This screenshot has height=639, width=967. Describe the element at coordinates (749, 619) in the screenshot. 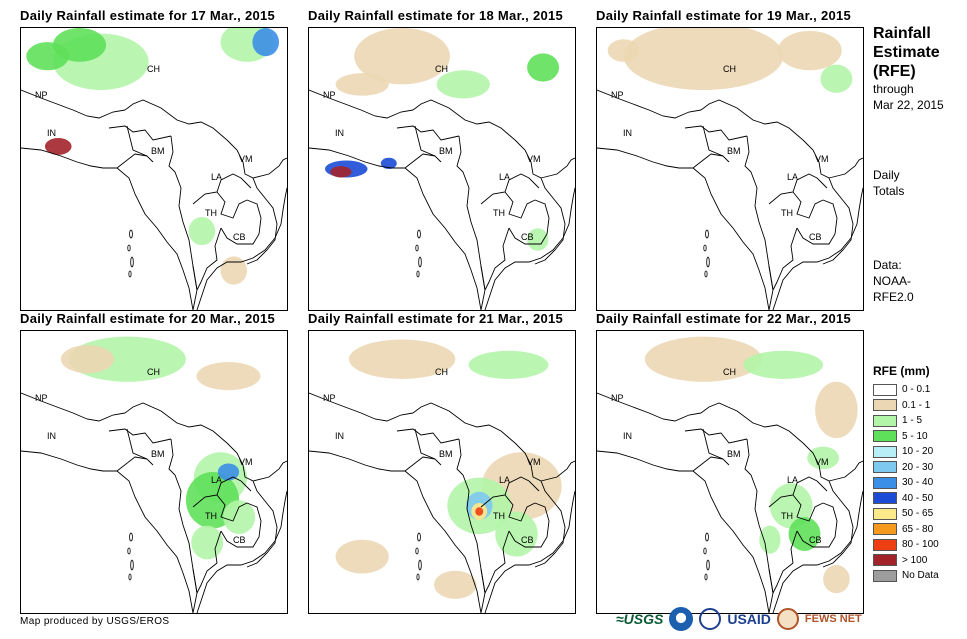

I see `usaid-logo: USAID` at that location.